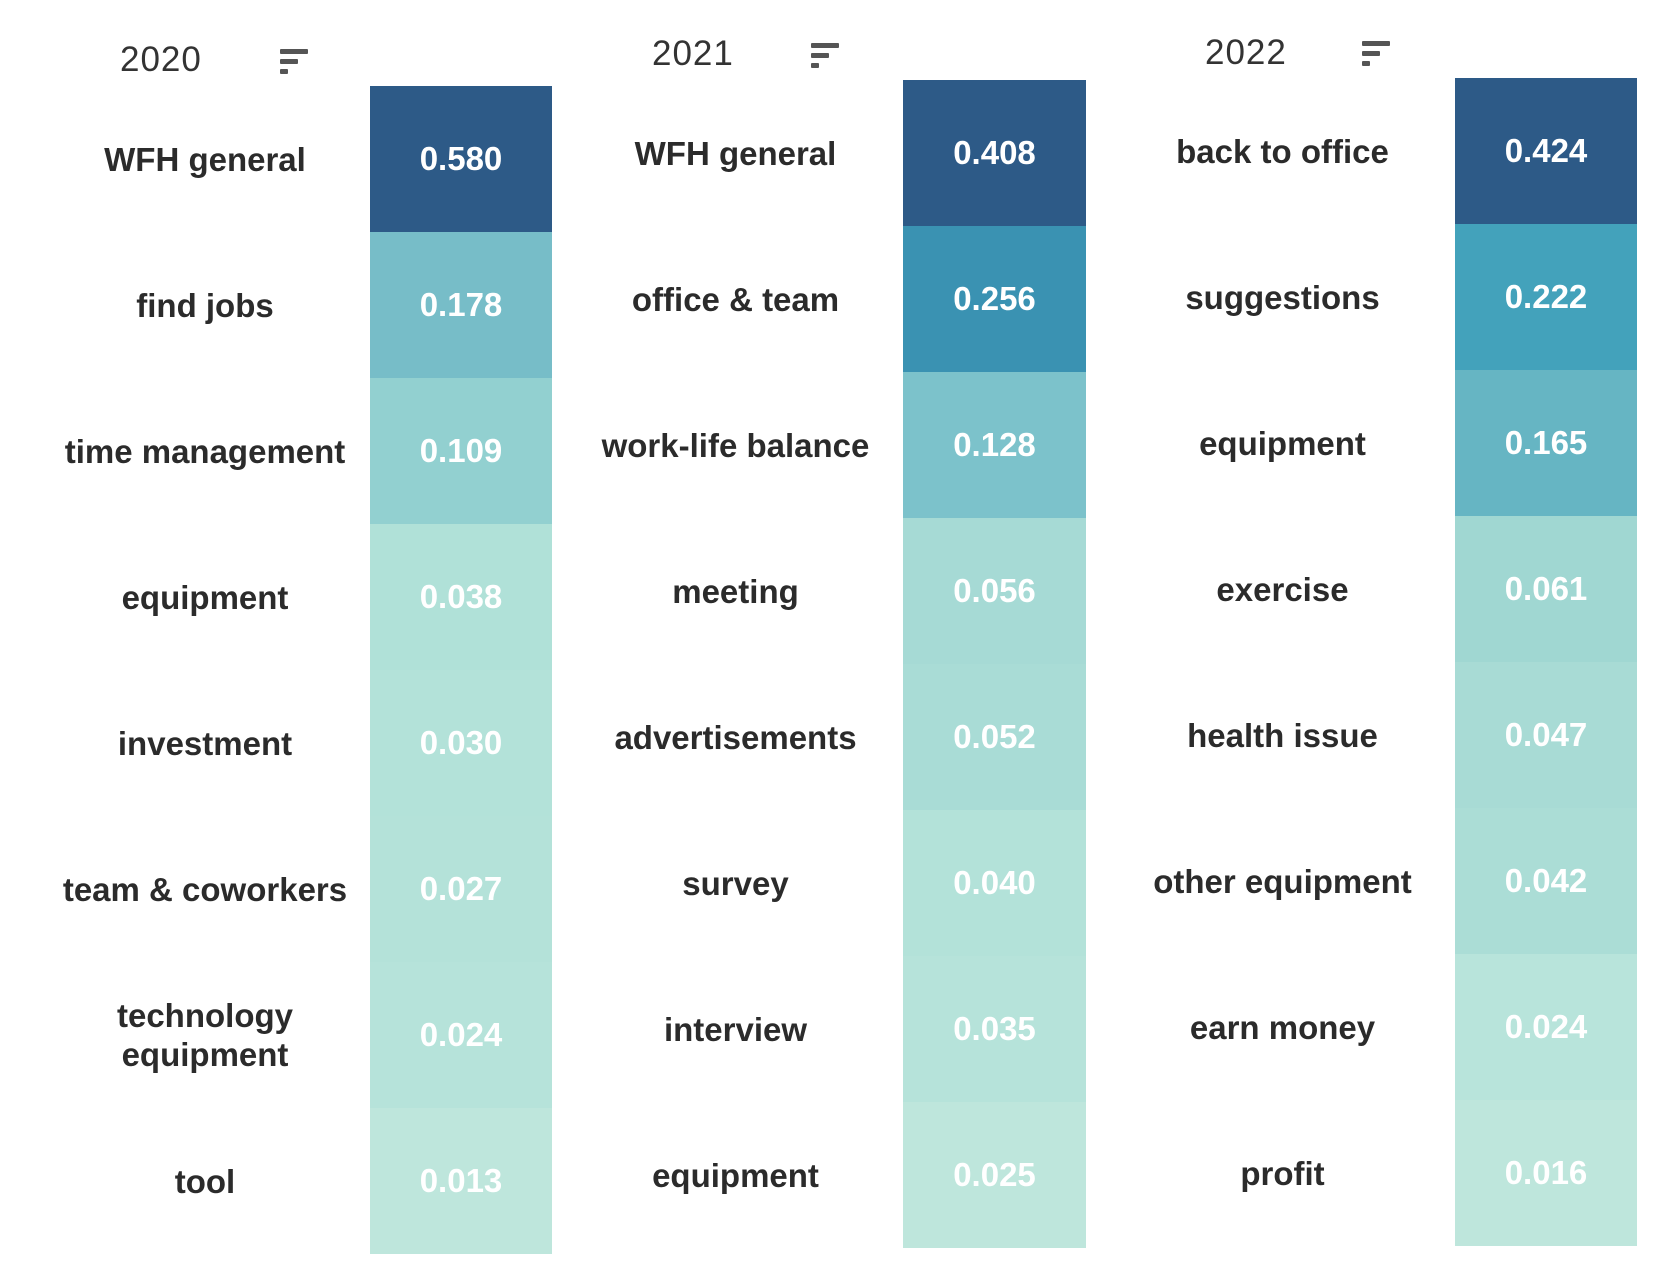 Image resolution: width=1664 pixels, height=1279 pixels. I want to click on topic-label: find jobs, so click(205, 305).